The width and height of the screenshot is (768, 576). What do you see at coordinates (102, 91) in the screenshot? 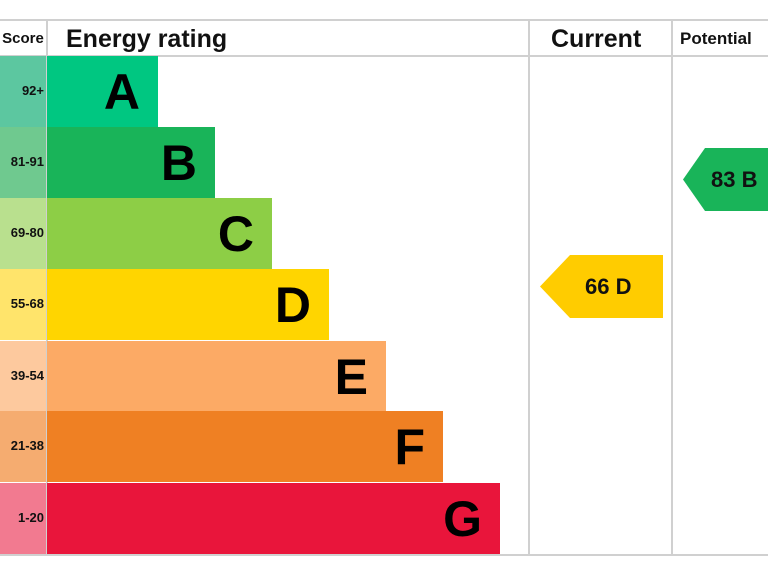
I see `band-bar-a: A` at bounding box center [102, 91].